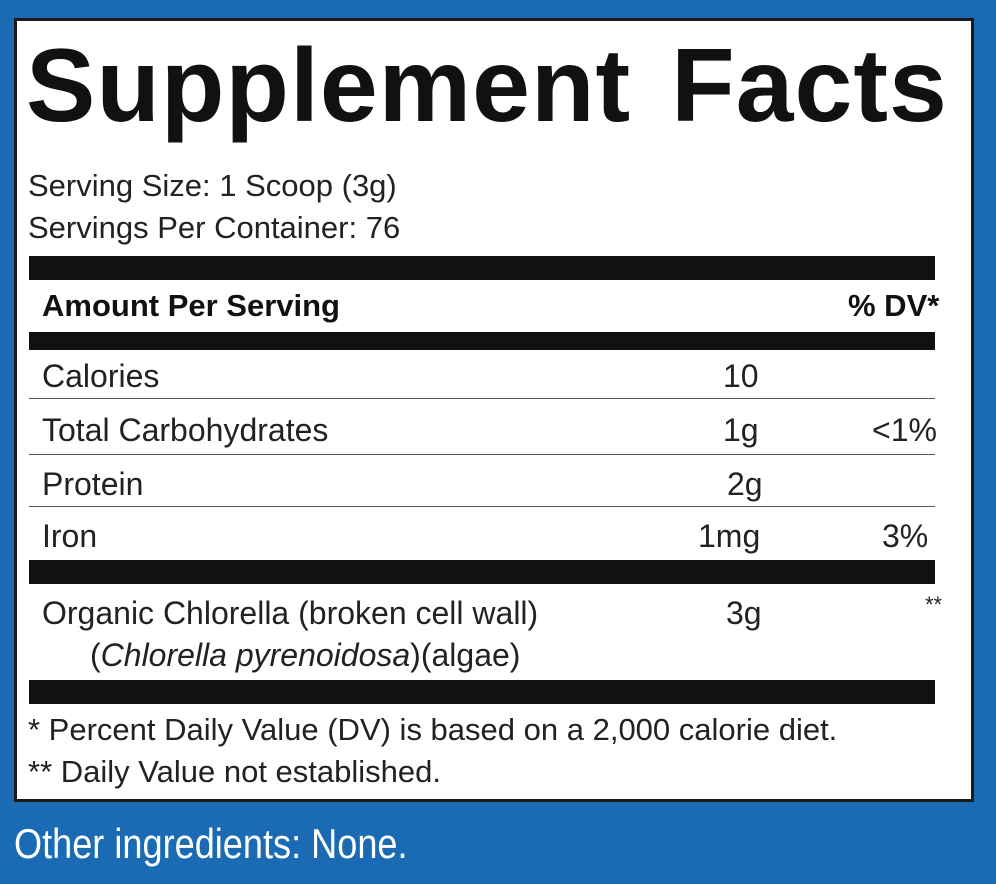  What do you see at coordinates (894, 305) in the screenshot?
I see `daily-value-header: % DV*` at bounding box center [894, 305].